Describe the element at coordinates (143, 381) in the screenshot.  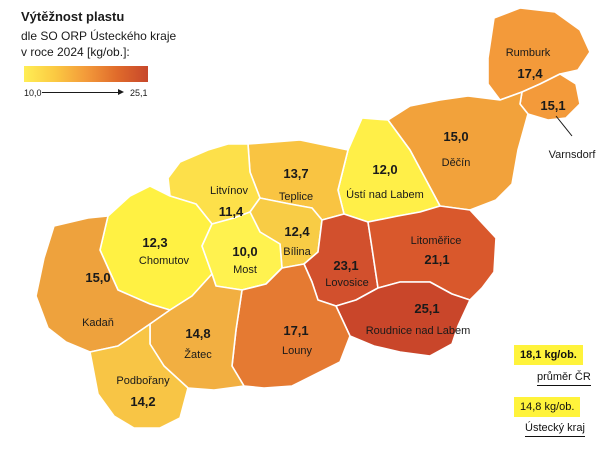
I see `region-name-label: Podbořany` at that location.